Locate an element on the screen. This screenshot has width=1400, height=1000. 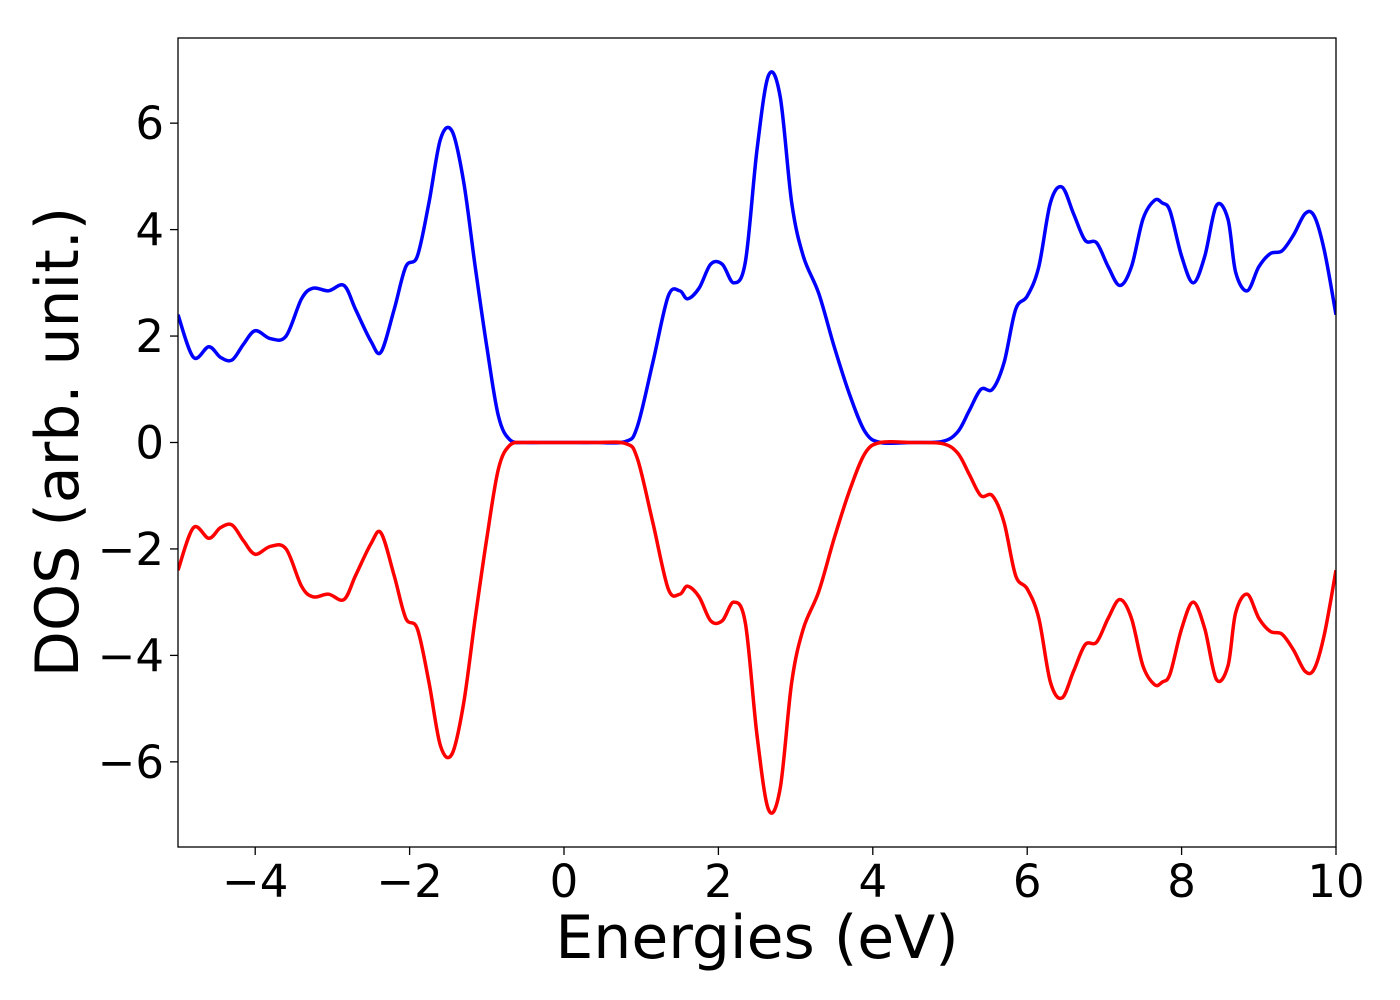
y-axis-ticks: 6 4 2 0 −2 −4 −6 is located at coordinates (138, 443).